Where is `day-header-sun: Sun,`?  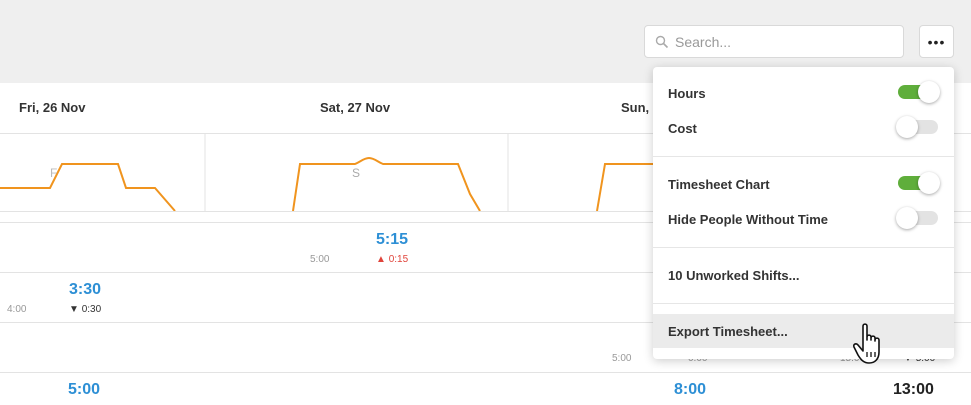 day-header-sun: Sun, is located at coordinates (635, 107).